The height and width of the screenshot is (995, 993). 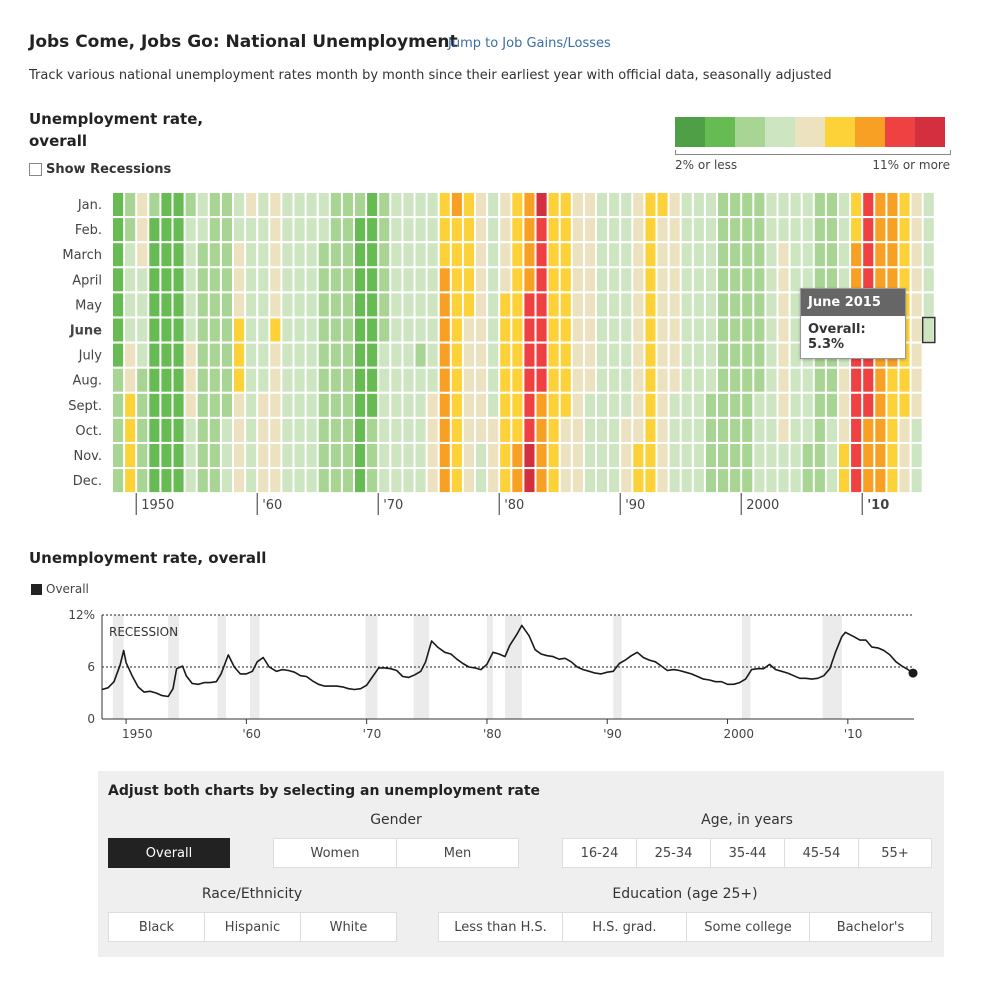 I want to click on jump-link: Jump to Job Gains/Losses, so click(x=529, y=43).